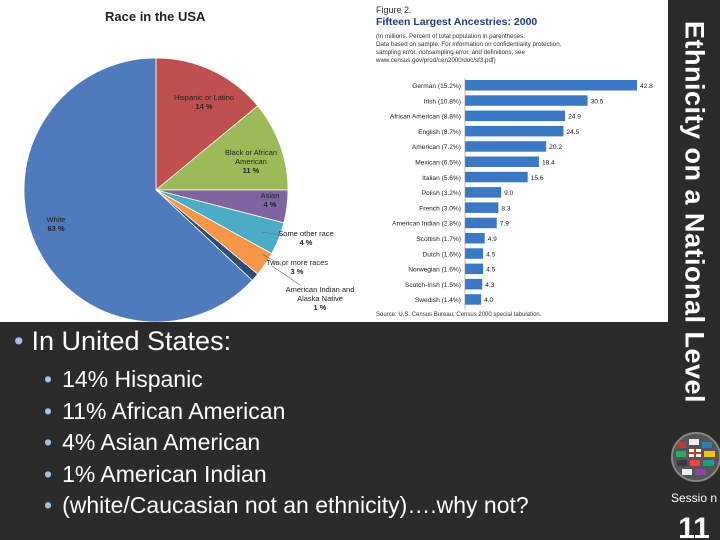 This screenshot has height=540, width=720. What do you see at coordinates (55, 224) in the screenshot?
I see `pie-label-white: White 63 %` at bounding box center [55, 224].